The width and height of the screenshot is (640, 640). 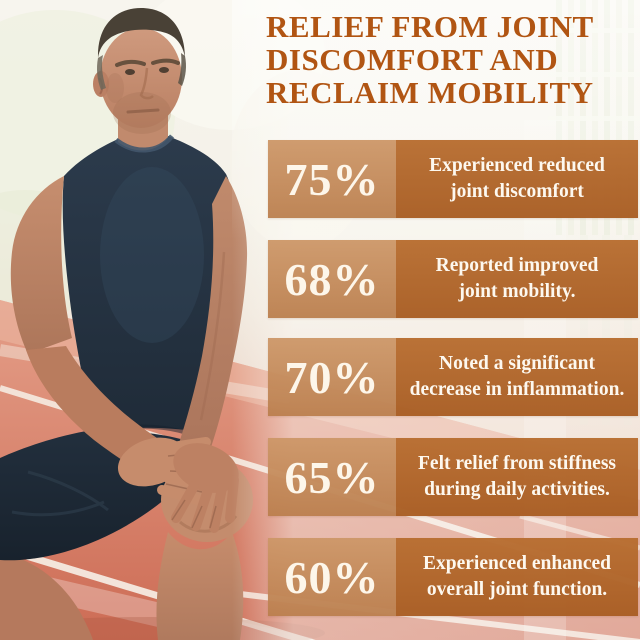 I want to click on eyebrows, so click(x=147, y=62).